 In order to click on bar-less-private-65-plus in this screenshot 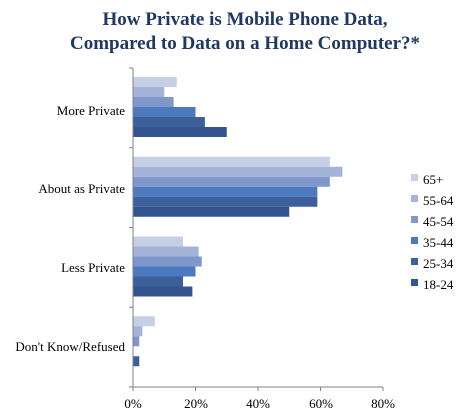, I will do `click(158, 241)`.